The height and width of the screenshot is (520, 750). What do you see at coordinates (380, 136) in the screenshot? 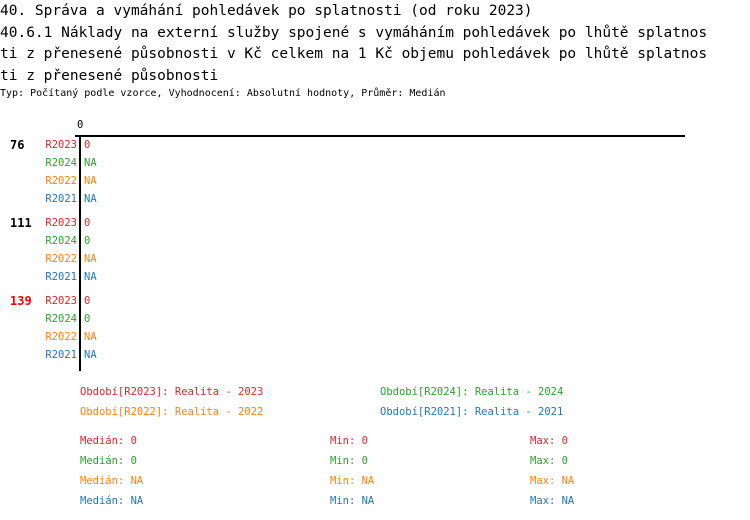
I see `x-axis-line` at bounding box center [380, 136].